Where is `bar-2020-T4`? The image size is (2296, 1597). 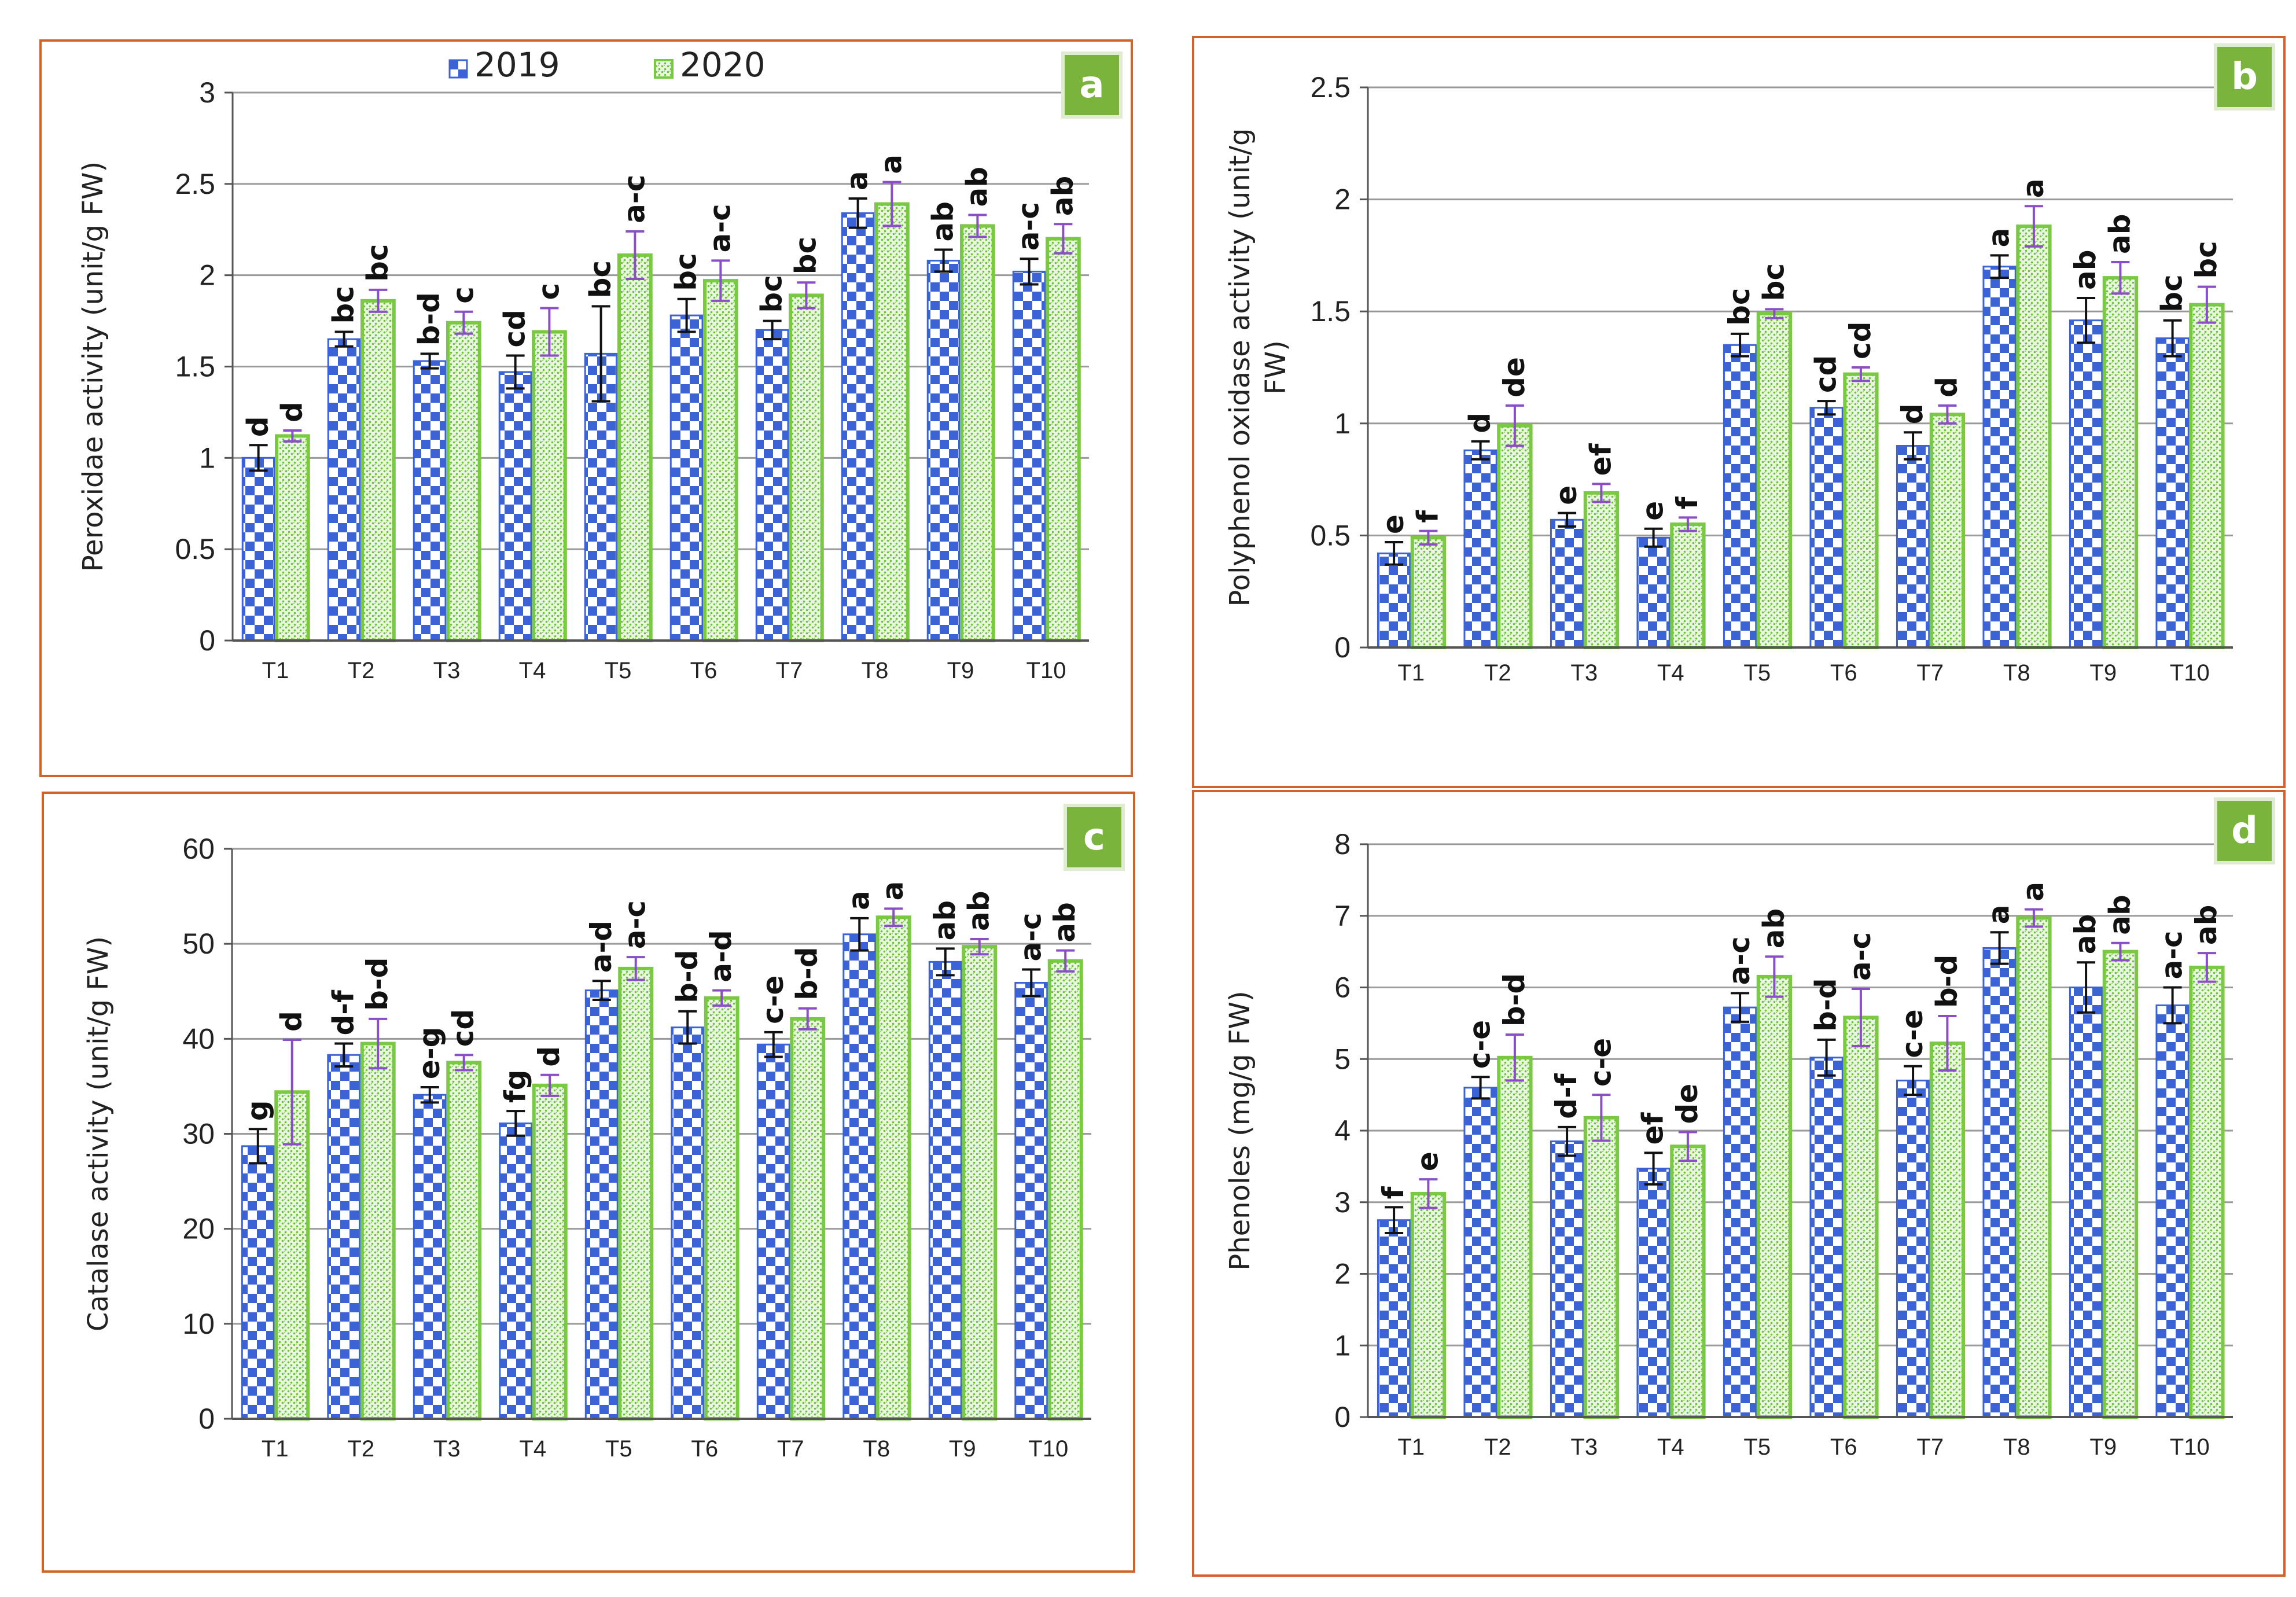 bar-2020-T4 is located at coordinates (1688, 1282).